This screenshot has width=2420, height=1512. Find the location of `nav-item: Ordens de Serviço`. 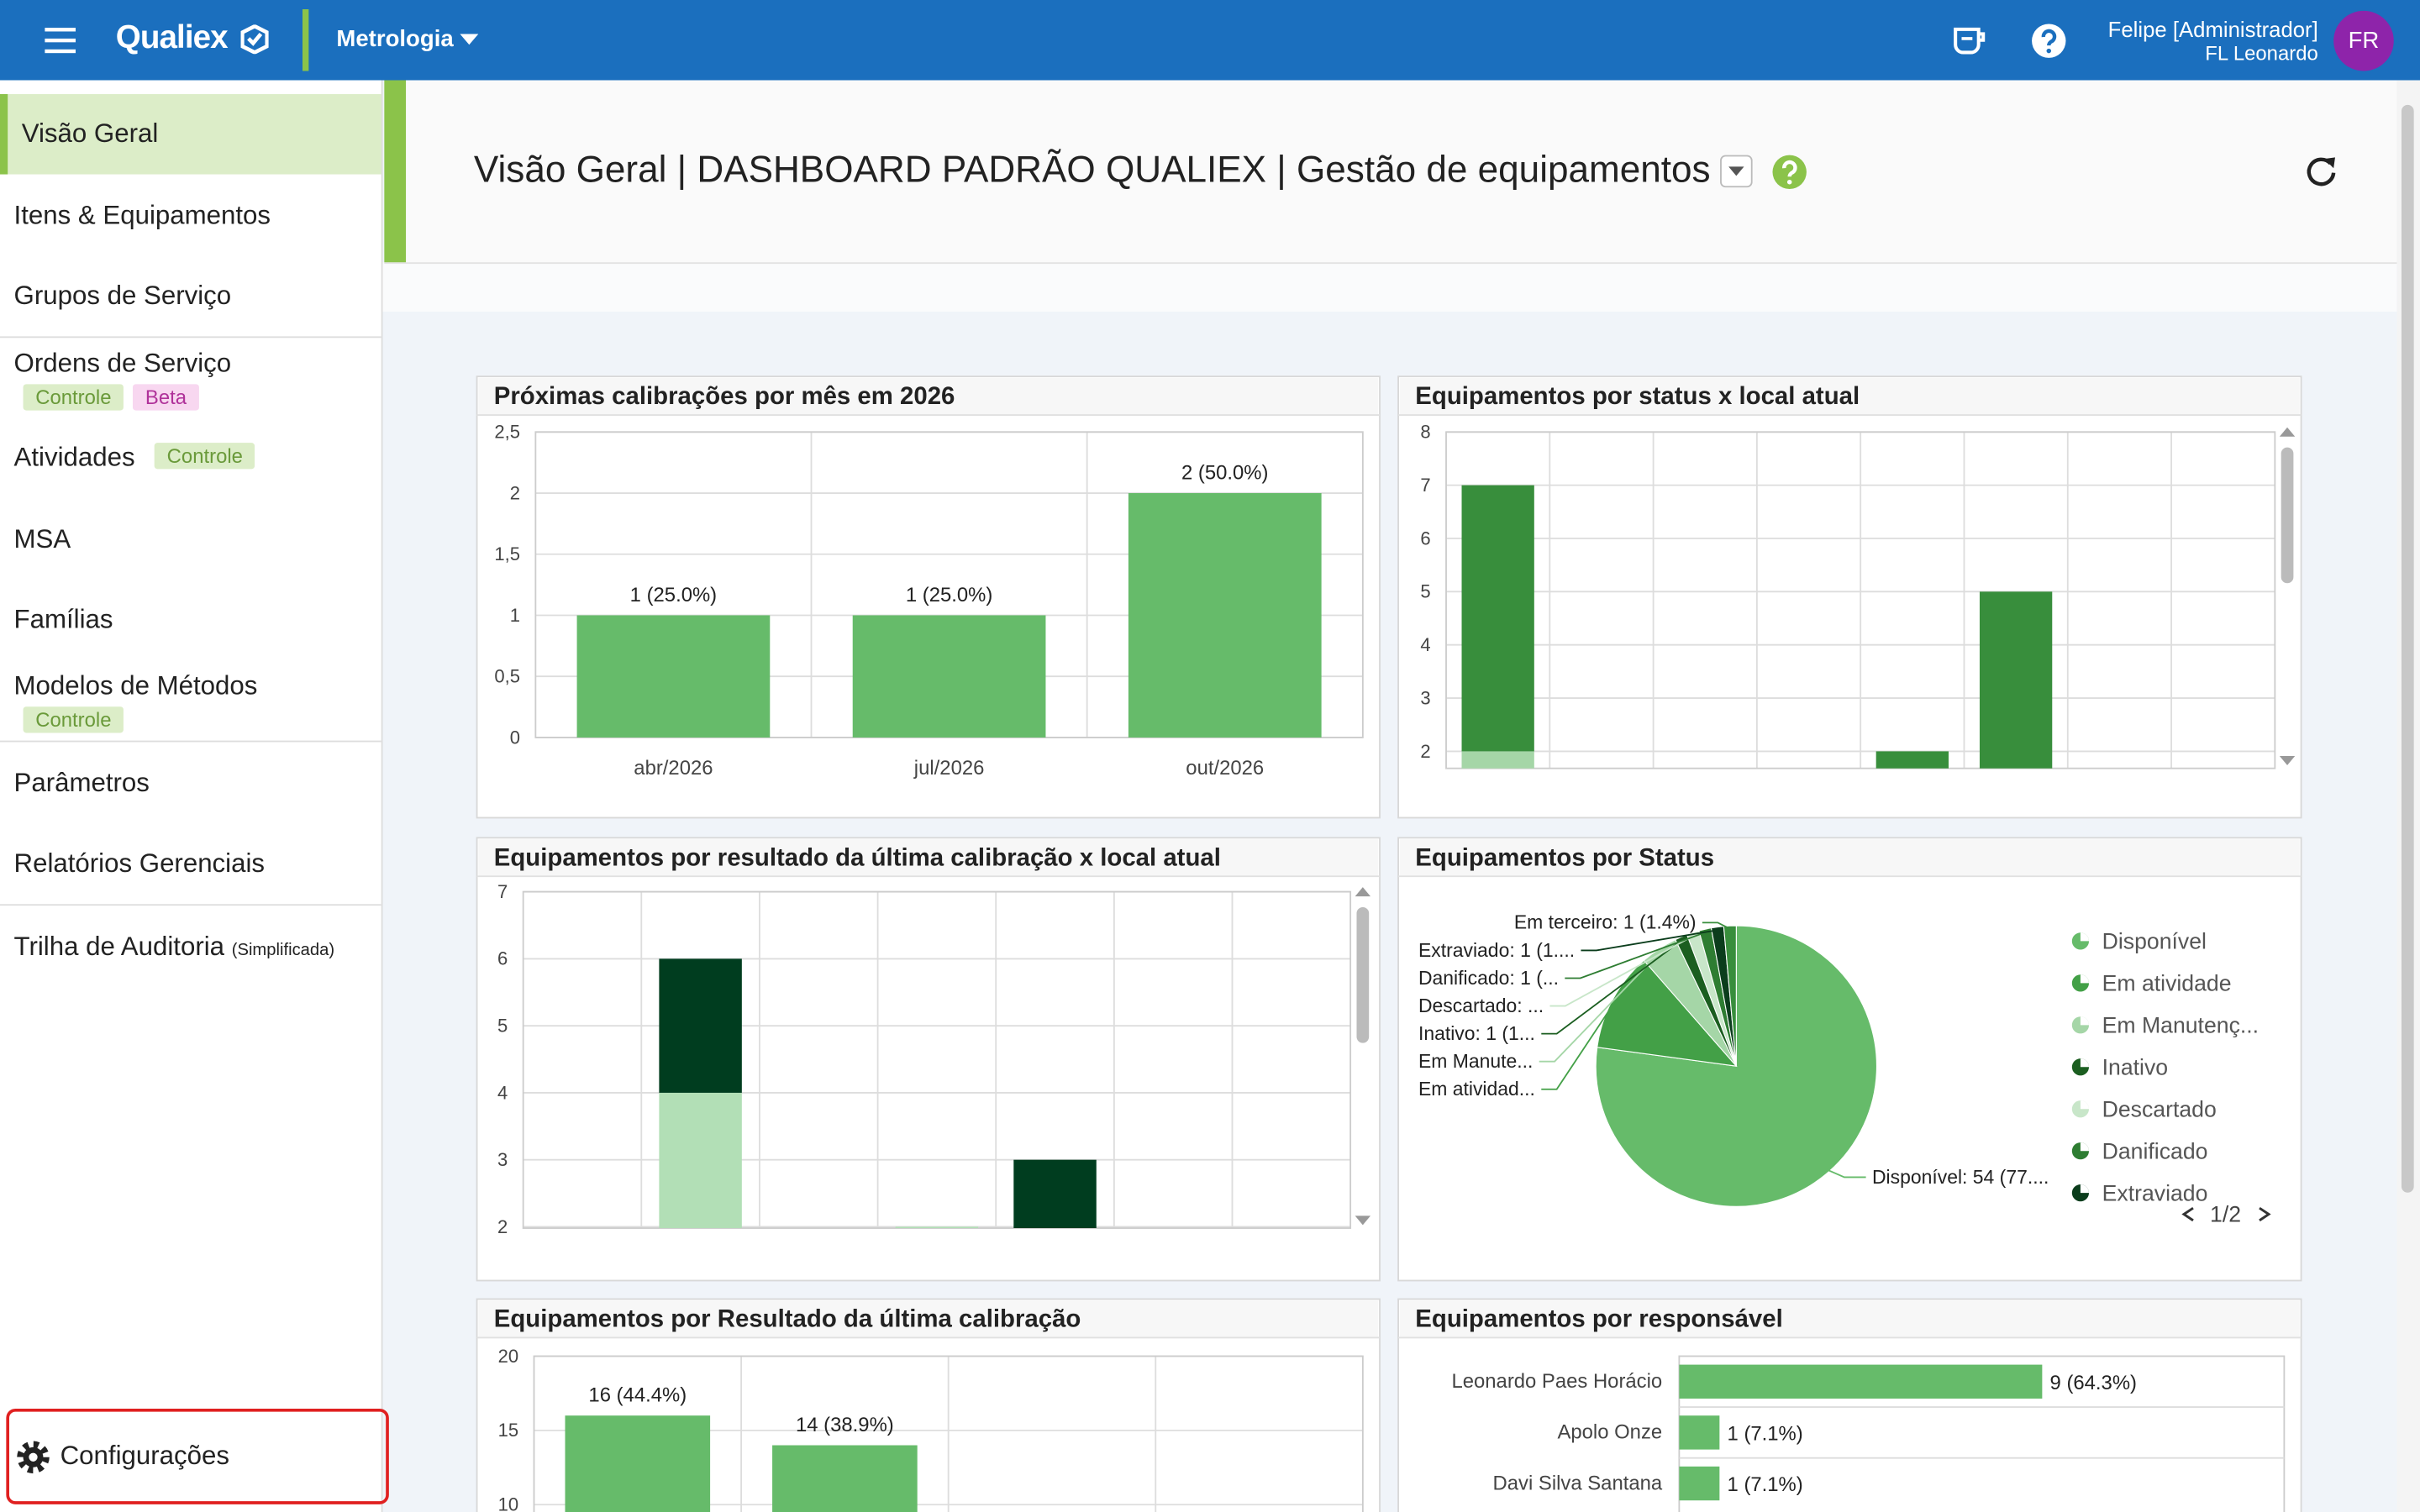

nav-item: Ordens de Serviço is located at coordinates (123, 364).